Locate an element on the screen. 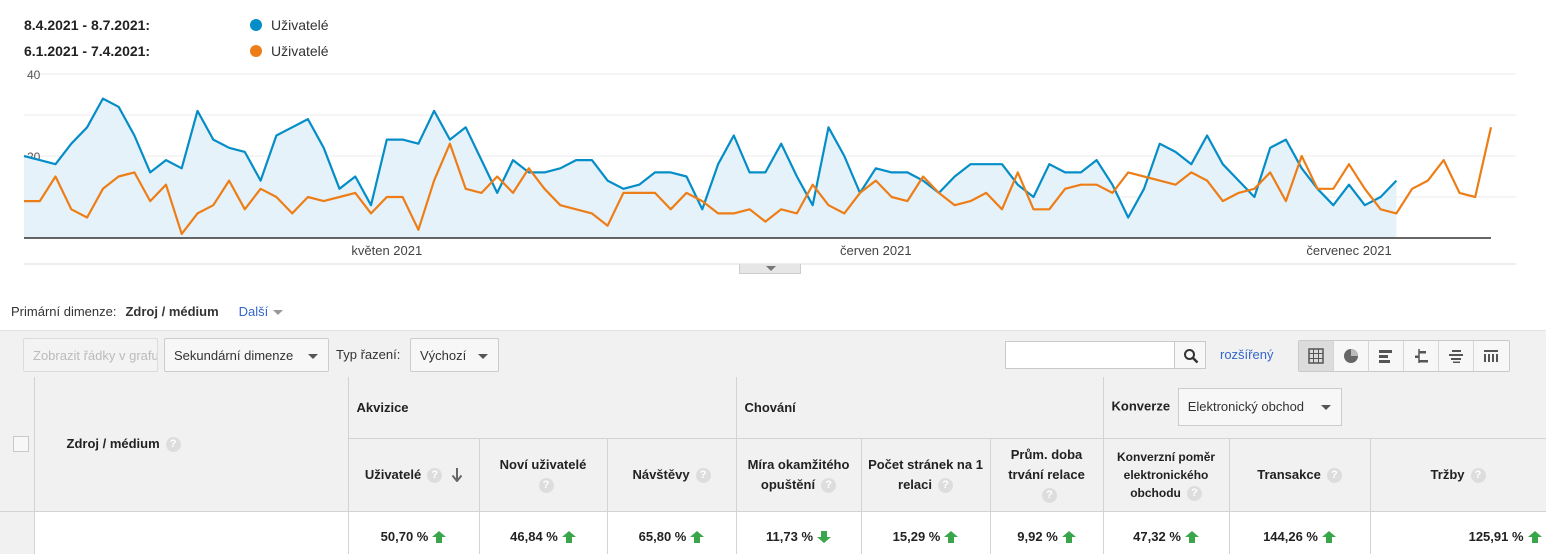 This screenshot has height=554, width=1546. view-pivot-button is located at coordinates (1491, 356).